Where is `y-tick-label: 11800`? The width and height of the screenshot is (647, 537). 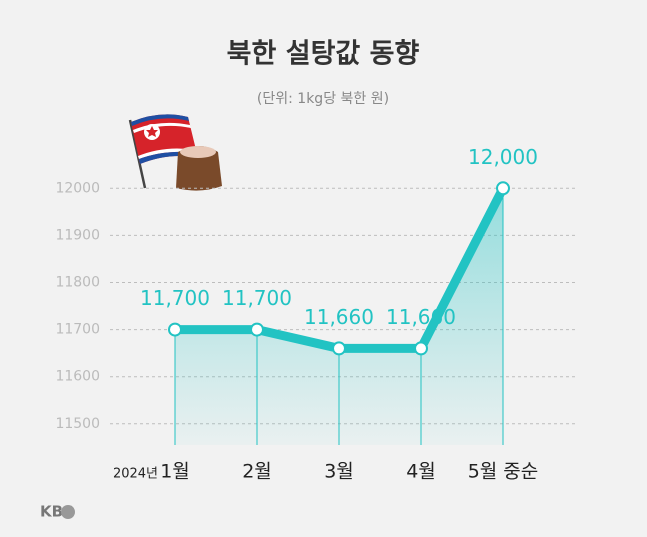
y-tick-label: 11800 is located at coordinates (77, 282).